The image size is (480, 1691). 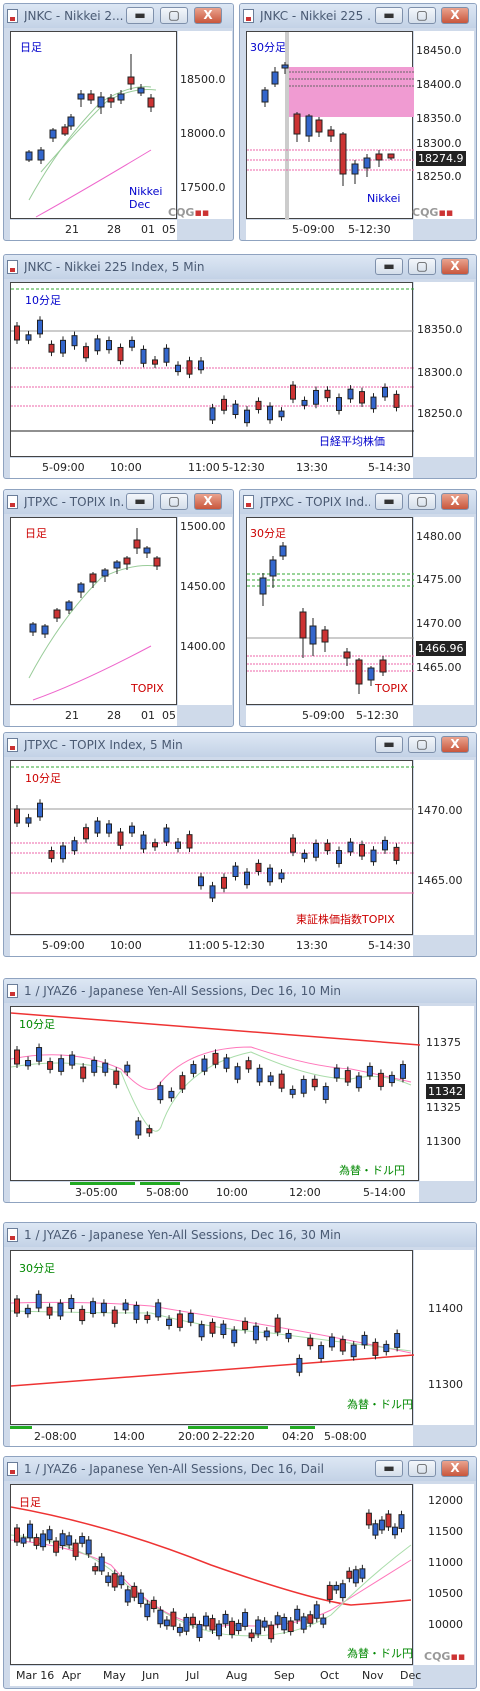 I want to click on last-price-box: 11342, so click(x=445, y=1091).